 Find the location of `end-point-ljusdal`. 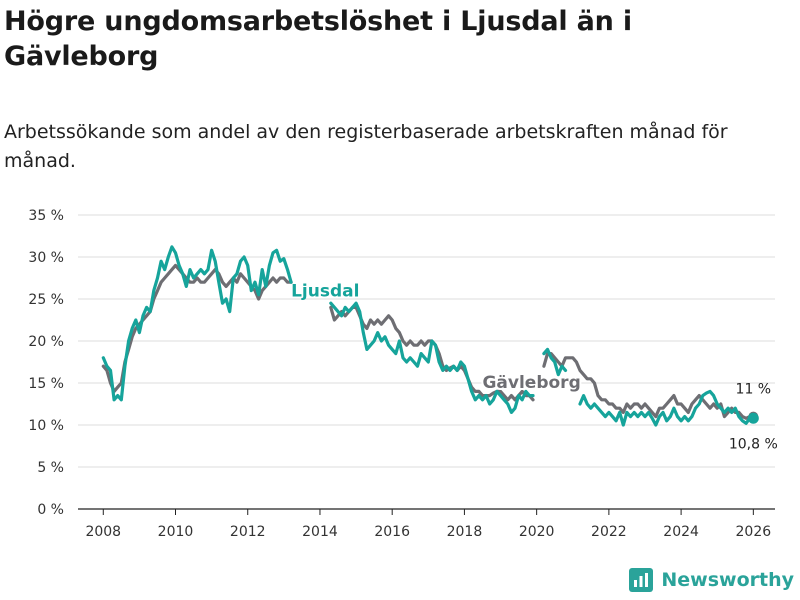

end-point-ljusdal is located at coordinates (753, 418).